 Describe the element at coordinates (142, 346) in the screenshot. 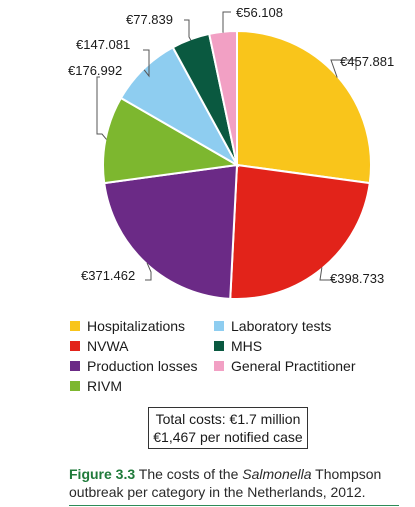

I see `legend-item-nvwa: NVWA` at that location.